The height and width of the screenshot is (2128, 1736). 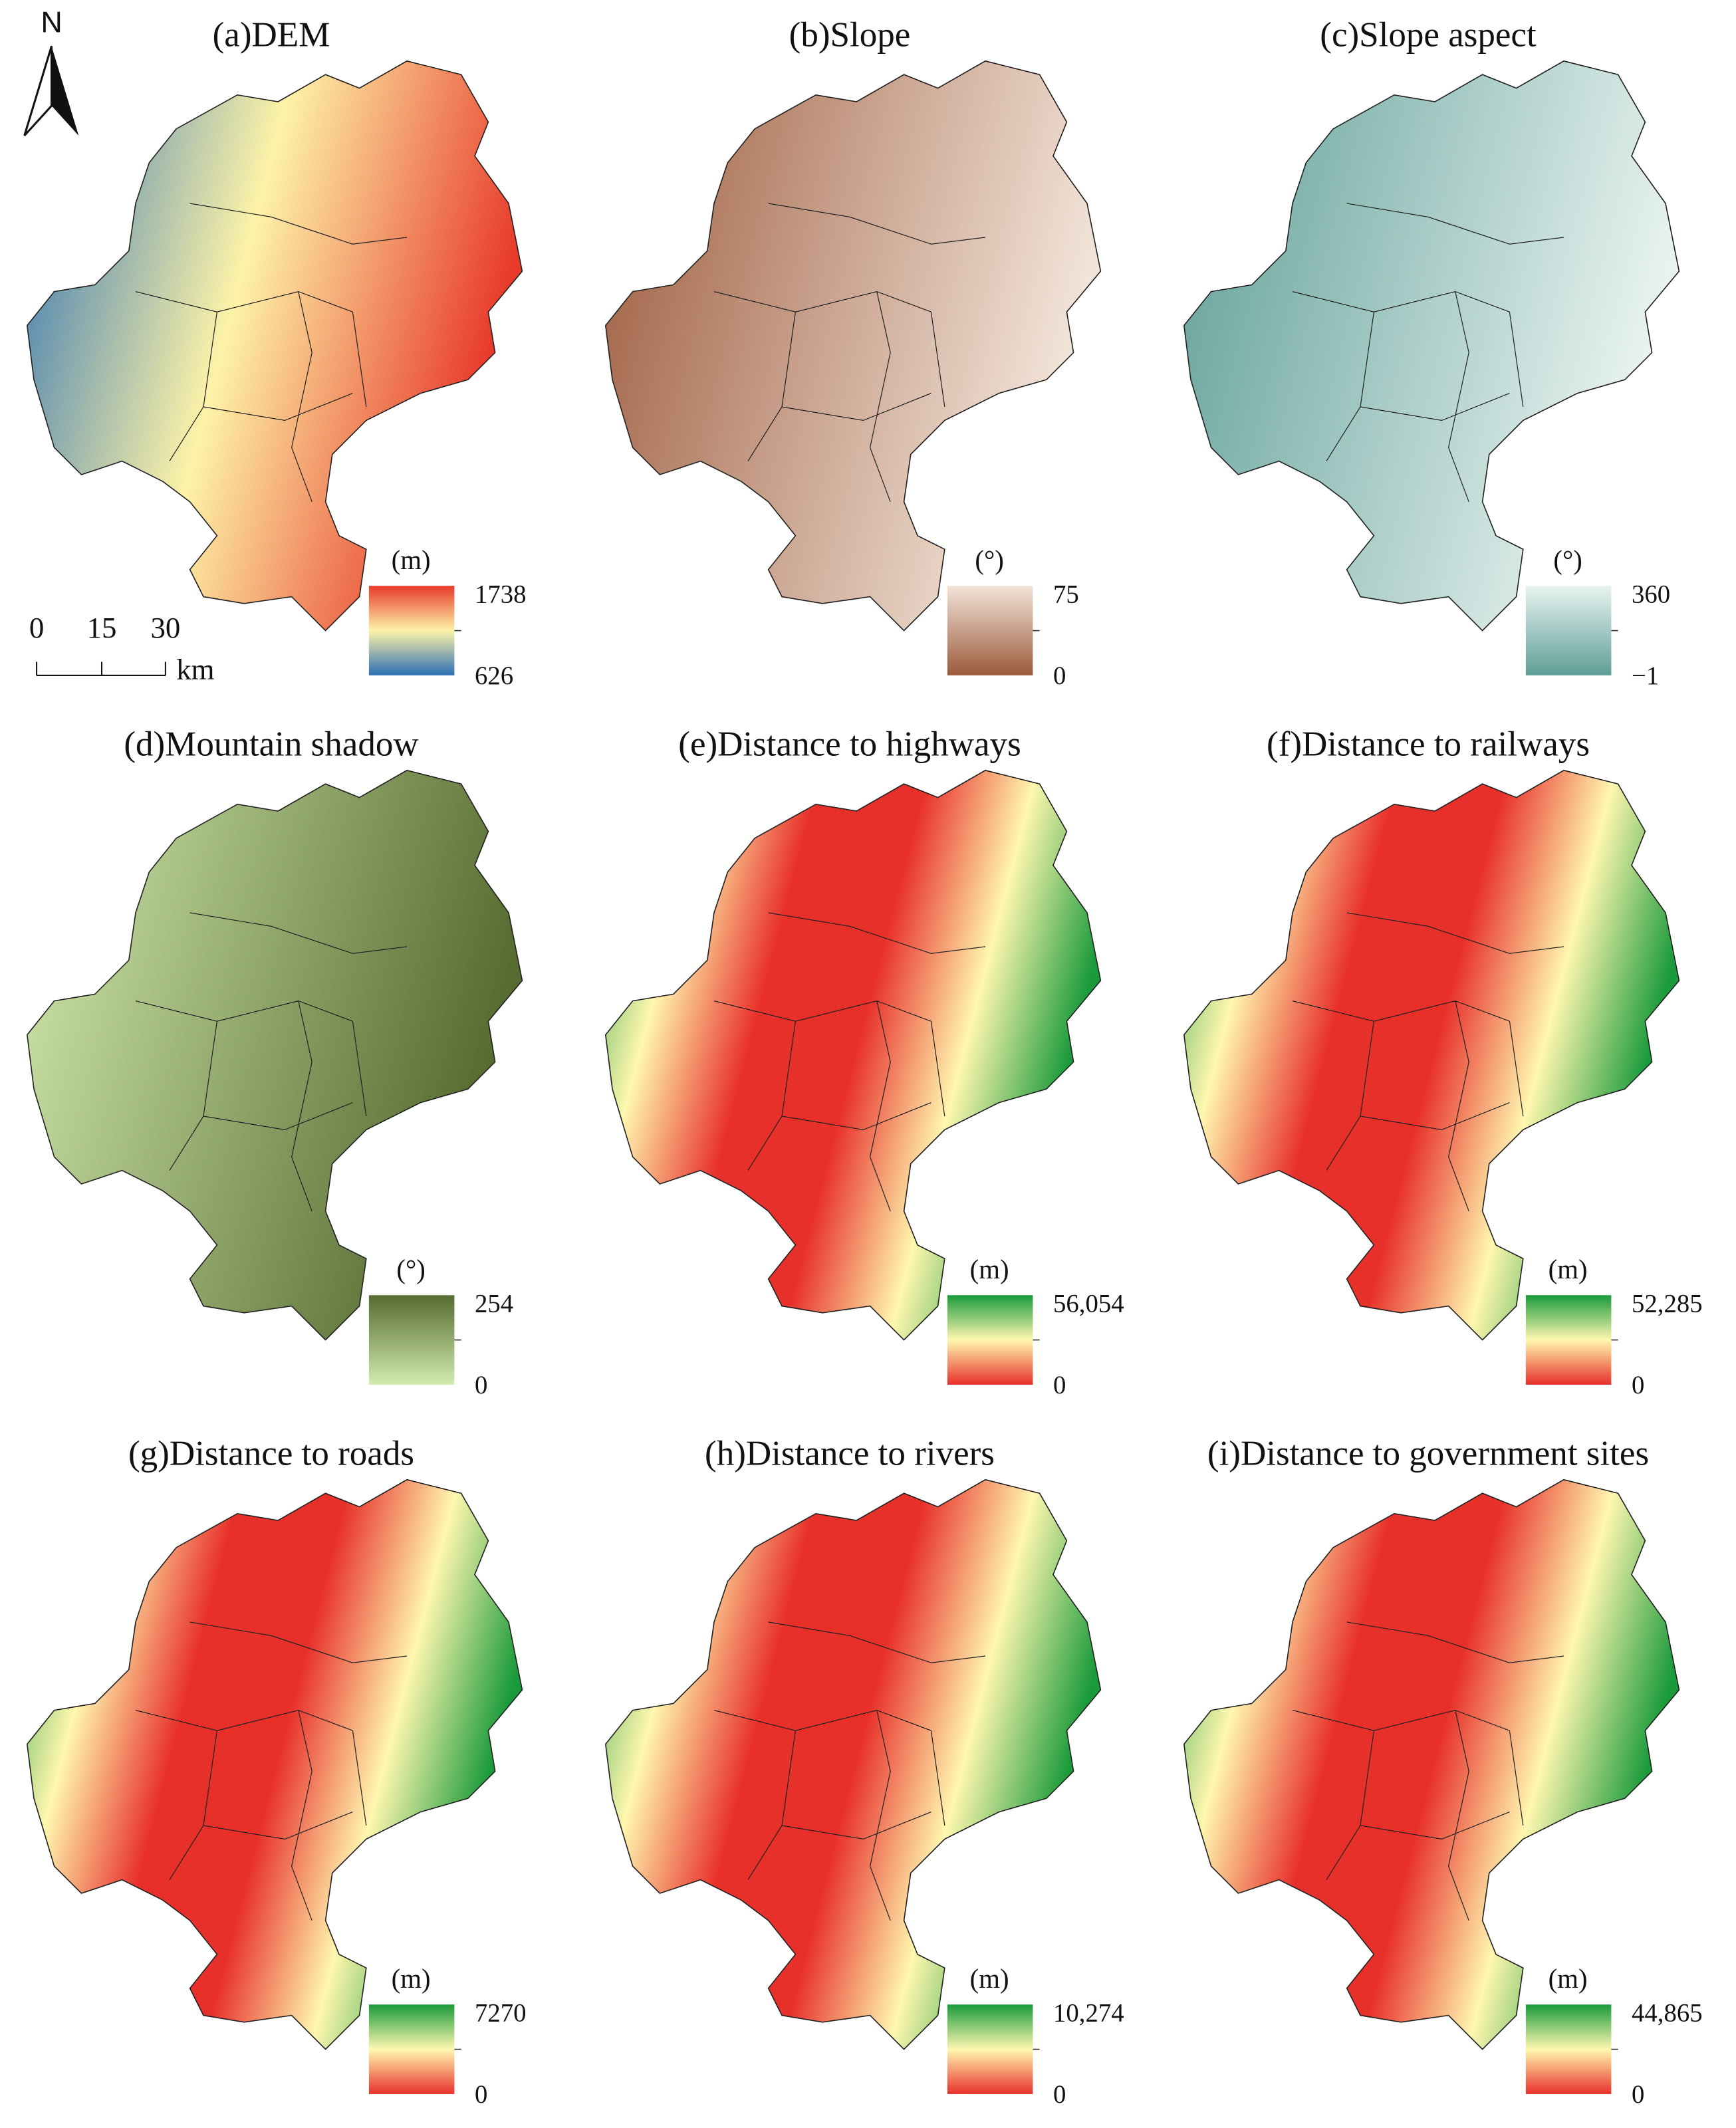 I want to click on panel-title: (h)Distance to rivers, so click(x=850, y=1453).